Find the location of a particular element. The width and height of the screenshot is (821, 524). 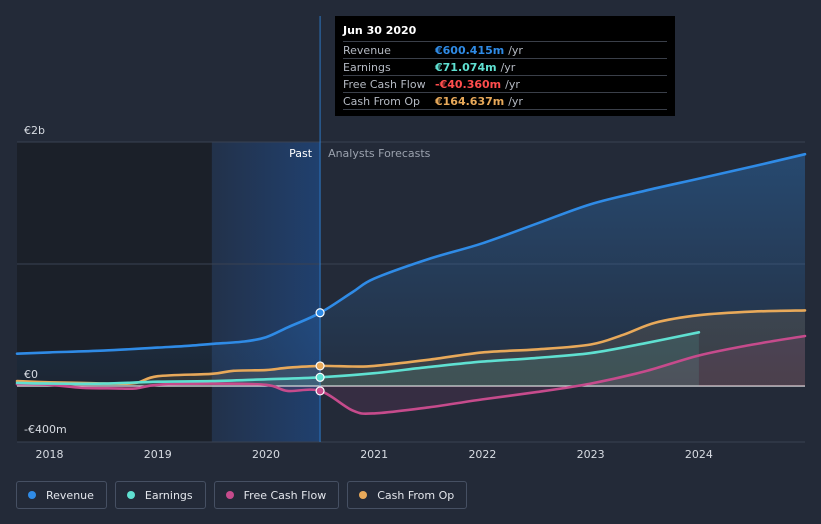

tooltip-value: €600.415m is located at coordinates (470, 50).